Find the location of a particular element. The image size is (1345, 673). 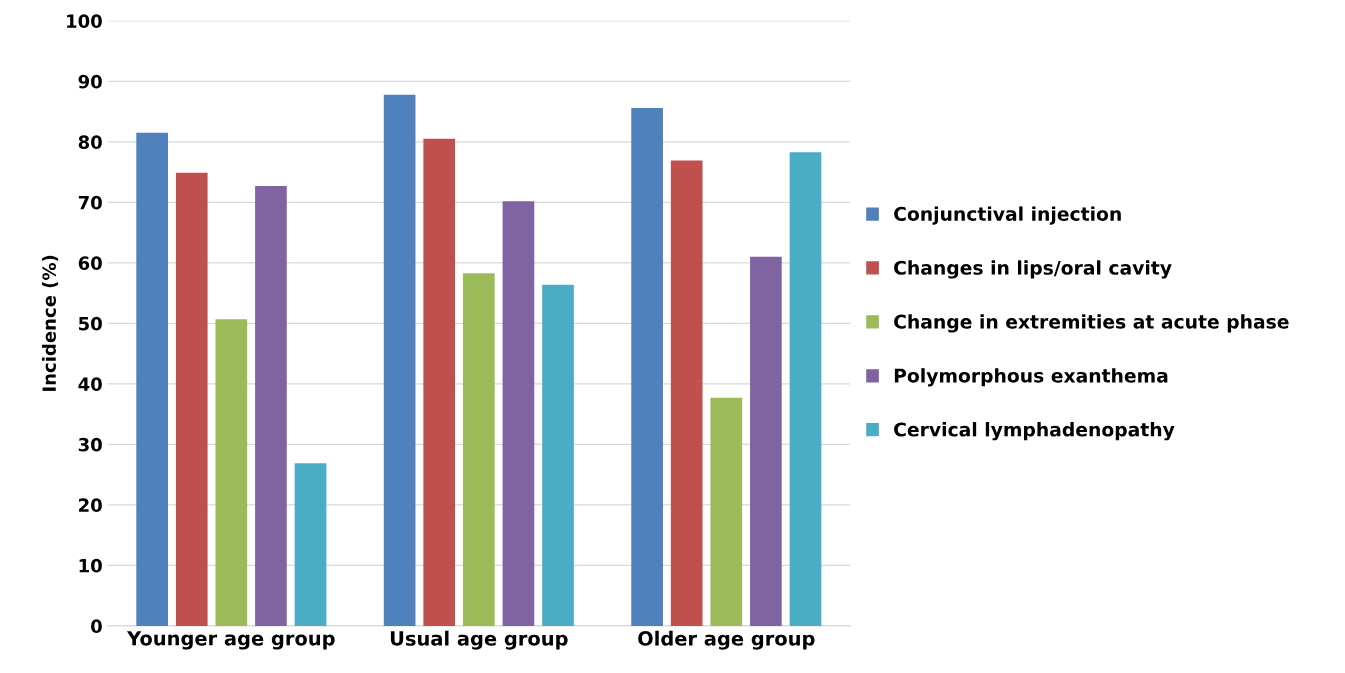

y-tick-label: 40 is located at coordinates (90, 384).